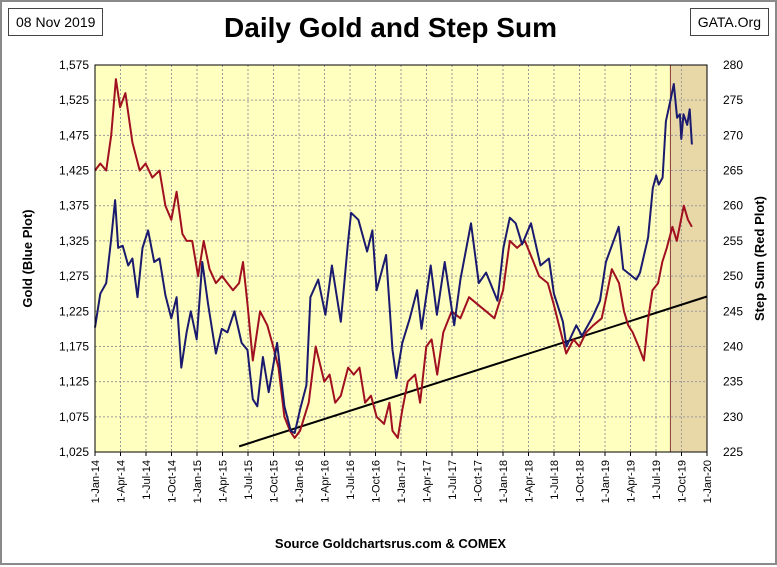 This screenshot has width=777, height=567. I want to click on y-tick-right: 260, so click(733, 206).